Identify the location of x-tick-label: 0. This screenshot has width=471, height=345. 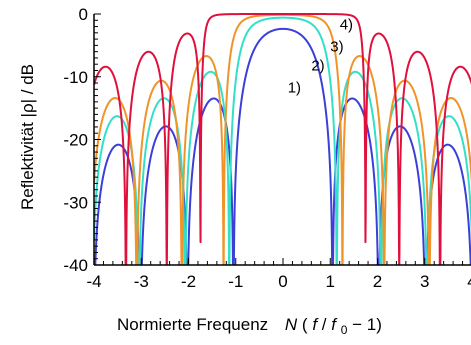
(282, 281).